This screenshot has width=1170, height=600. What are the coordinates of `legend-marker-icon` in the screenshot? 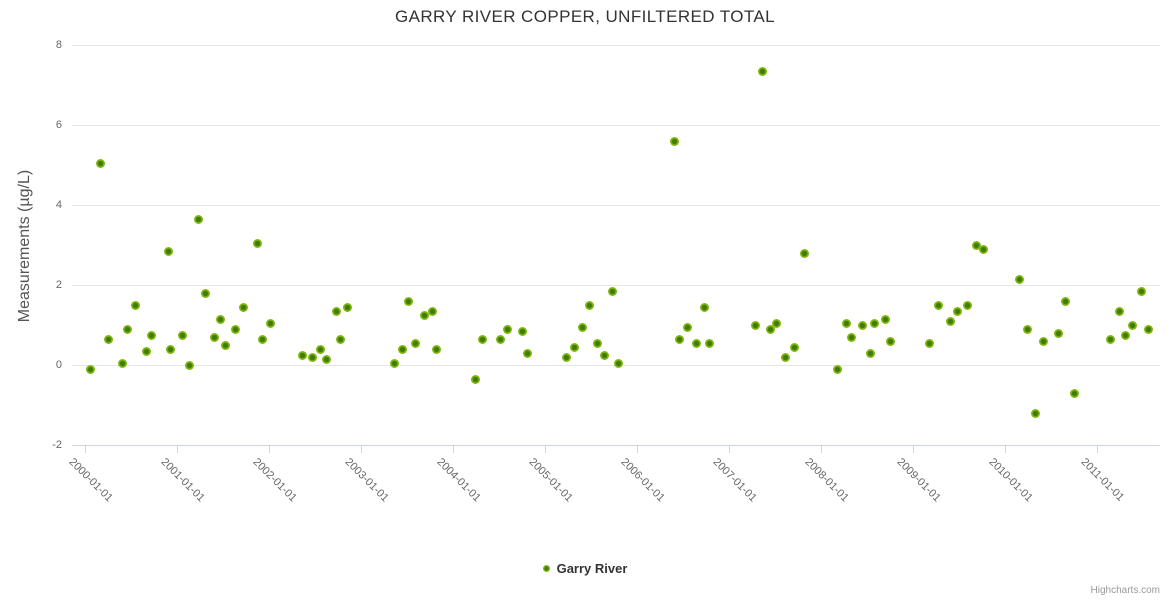 It's located at (546, 568).